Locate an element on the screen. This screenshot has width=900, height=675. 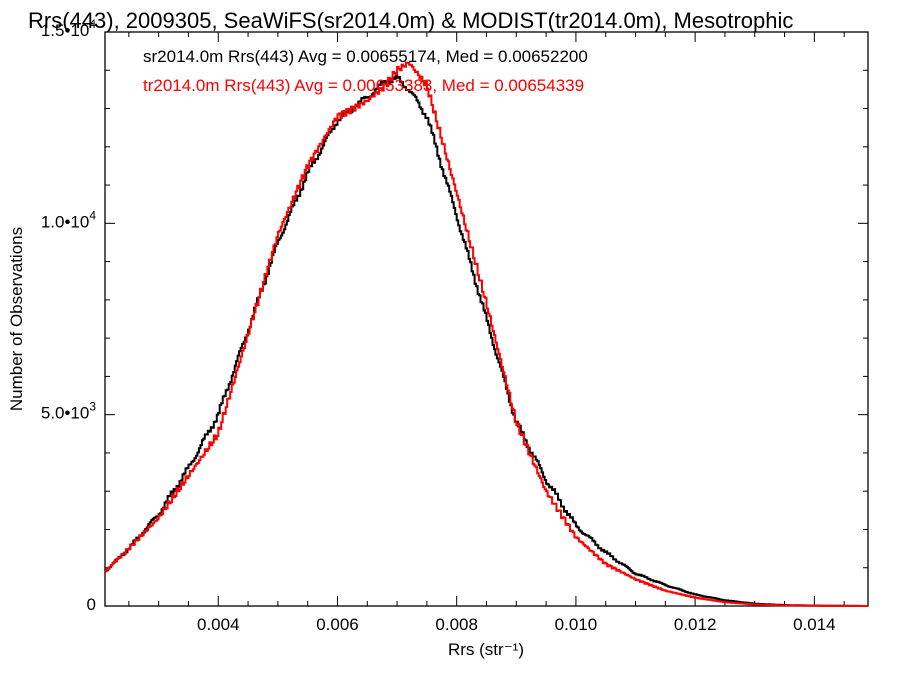
y-tick-label: 0 is located at coordinates (91, 604).